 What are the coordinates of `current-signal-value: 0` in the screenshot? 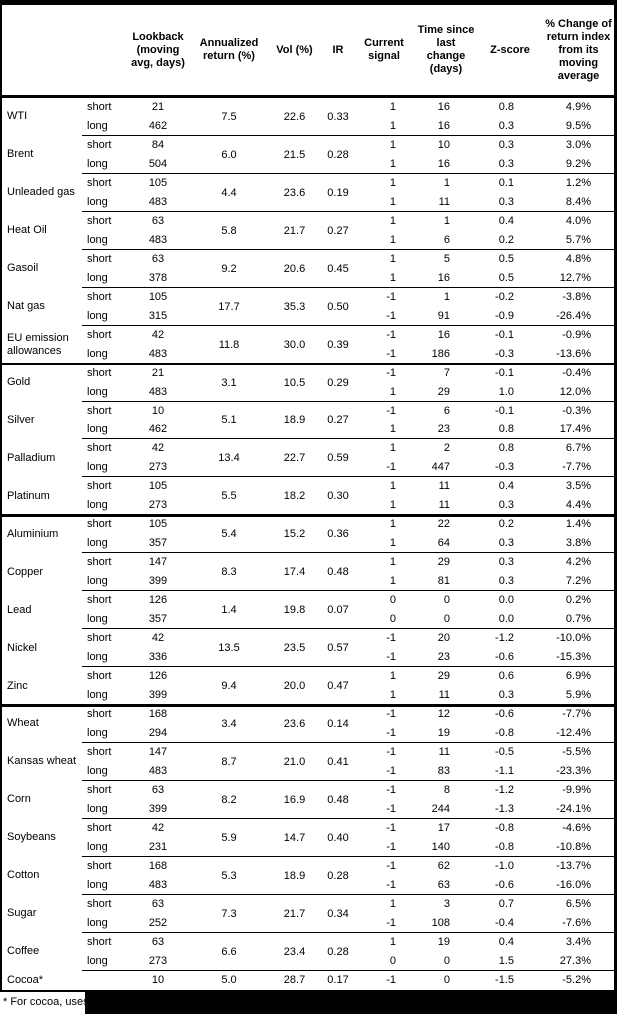 It's located at (392, 960).